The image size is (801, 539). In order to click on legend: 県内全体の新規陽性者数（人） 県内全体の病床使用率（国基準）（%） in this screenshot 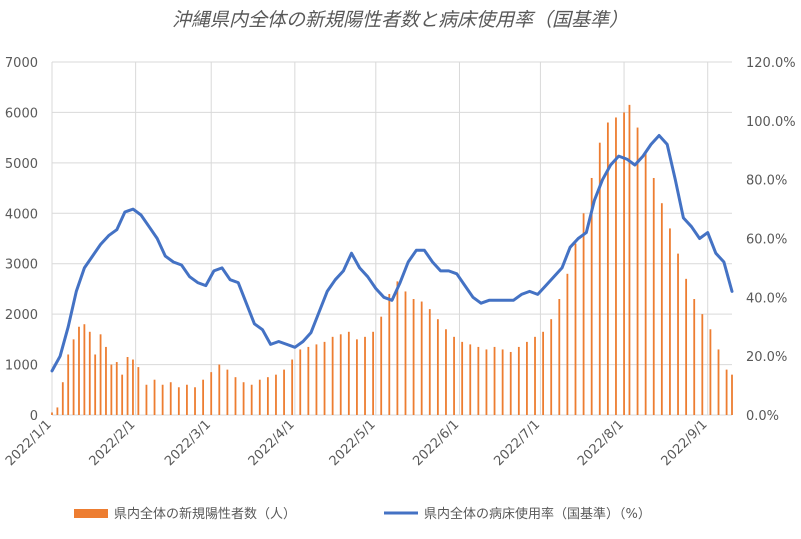, I will do `click(362, 514)`.